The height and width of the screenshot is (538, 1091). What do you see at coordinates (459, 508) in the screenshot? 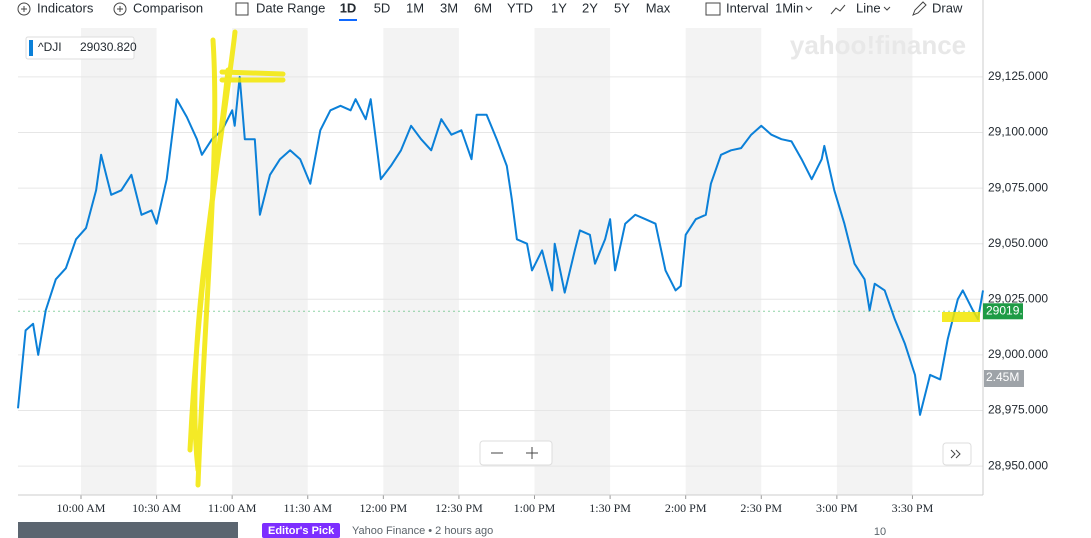
I see `x-tick-label: 12:30 PM` at bounding box center [459, 508].